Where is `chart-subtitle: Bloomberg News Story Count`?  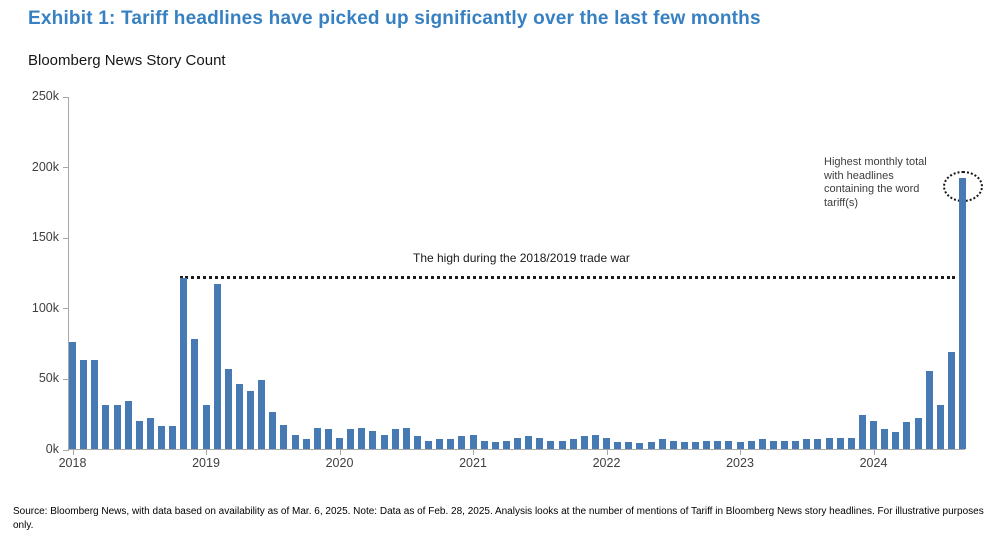
chart-subtitle: Bloomberg News Story Count is located at coordinates (127, 60).